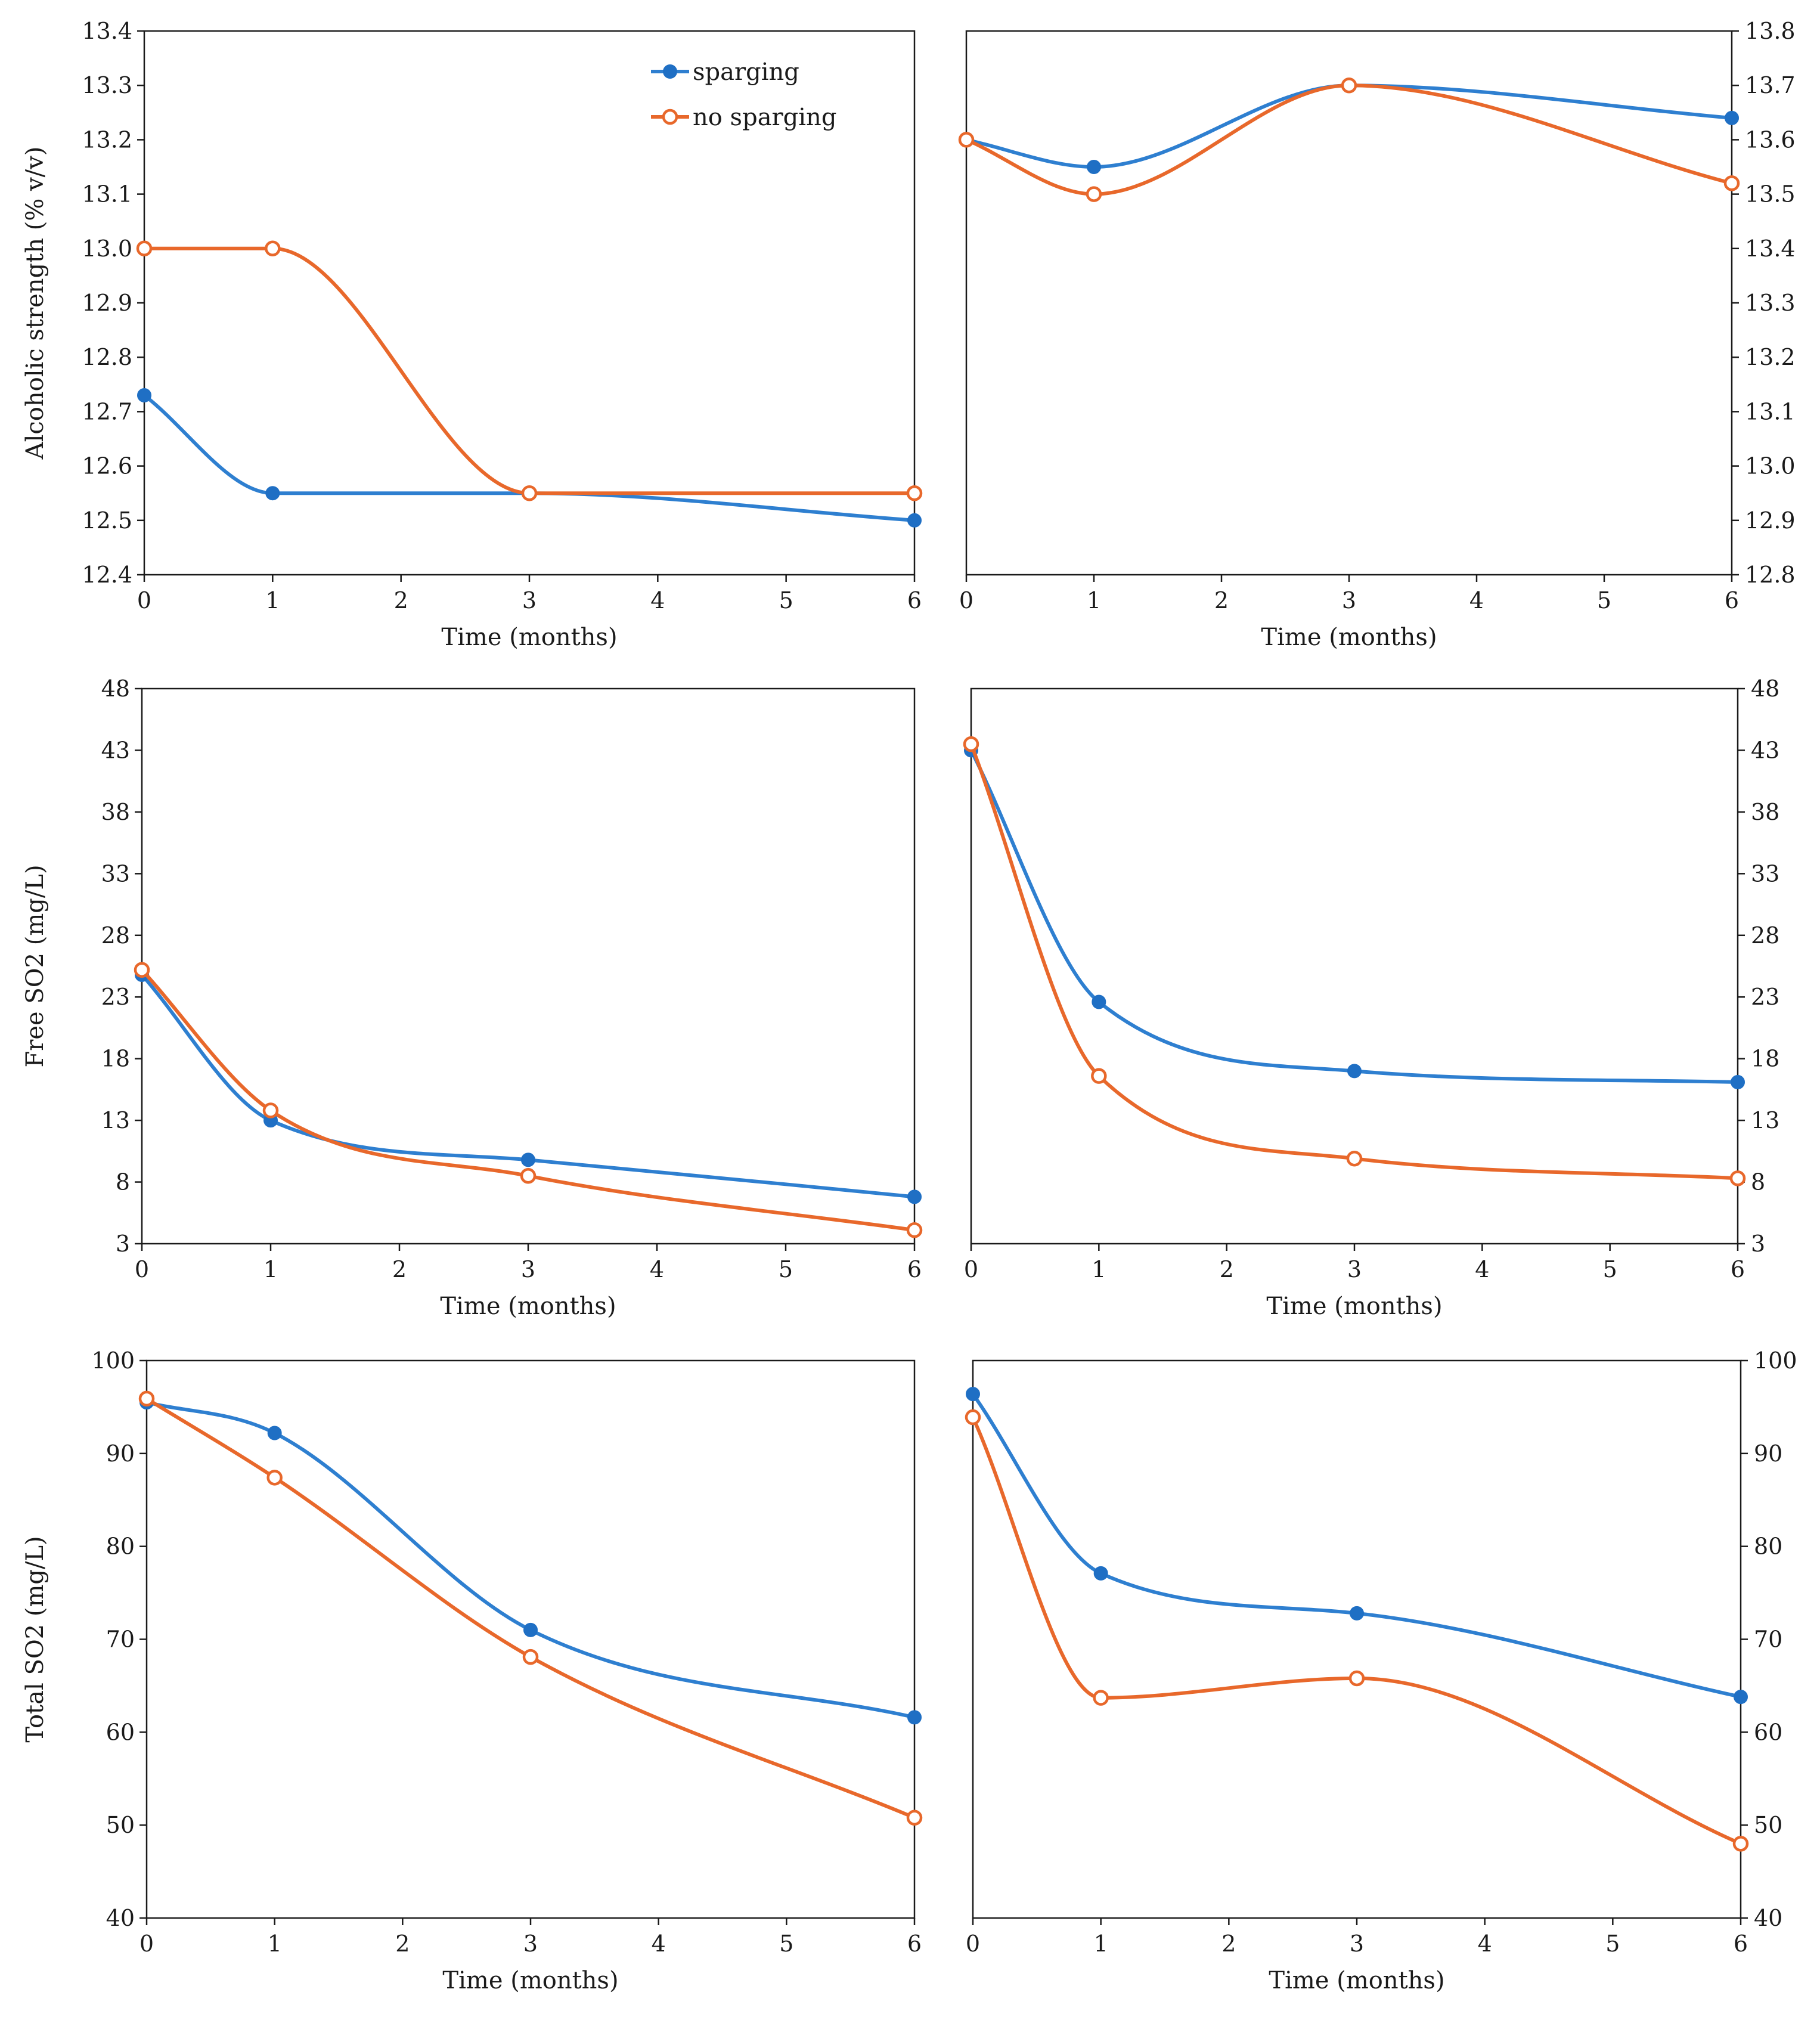 This screenshot has width=1820, height=2017. I want to click on y-tick-label: 13.3, so click(107, 85).